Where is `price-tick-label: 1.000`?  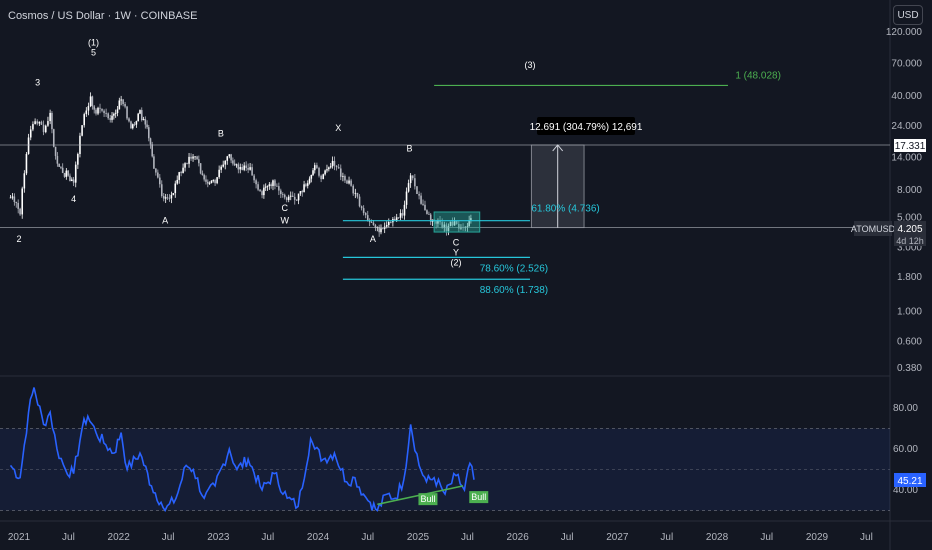
price-tick-label: 1.000 is located at coordinates (909, 312).